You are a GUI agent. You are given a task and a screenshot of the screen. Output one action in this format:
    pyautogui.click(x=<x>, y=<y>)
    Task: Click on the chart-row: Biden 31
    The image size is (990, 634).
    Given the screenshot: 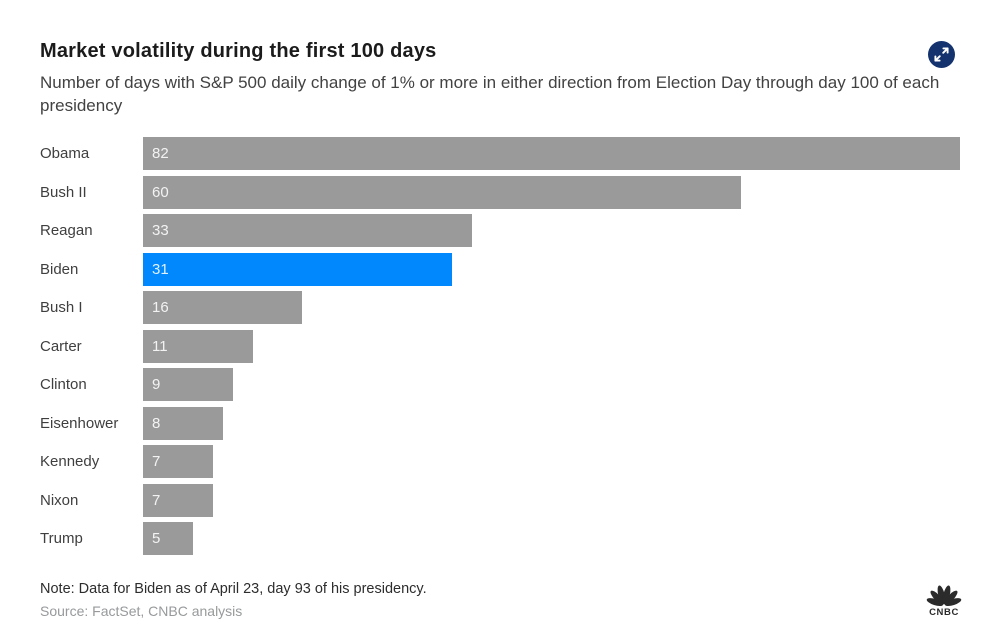 What is the action you would take?
    pyautogui.click(x=500, y=269)
    